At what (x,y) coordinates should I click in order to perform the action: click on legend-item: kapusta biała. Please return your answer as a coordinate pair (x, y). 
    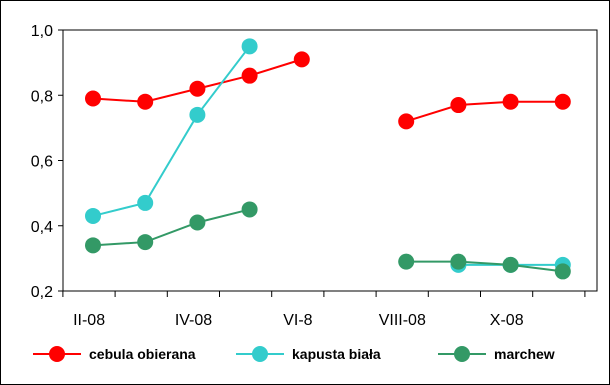
    Looking at the image, I should click on (308, 354).